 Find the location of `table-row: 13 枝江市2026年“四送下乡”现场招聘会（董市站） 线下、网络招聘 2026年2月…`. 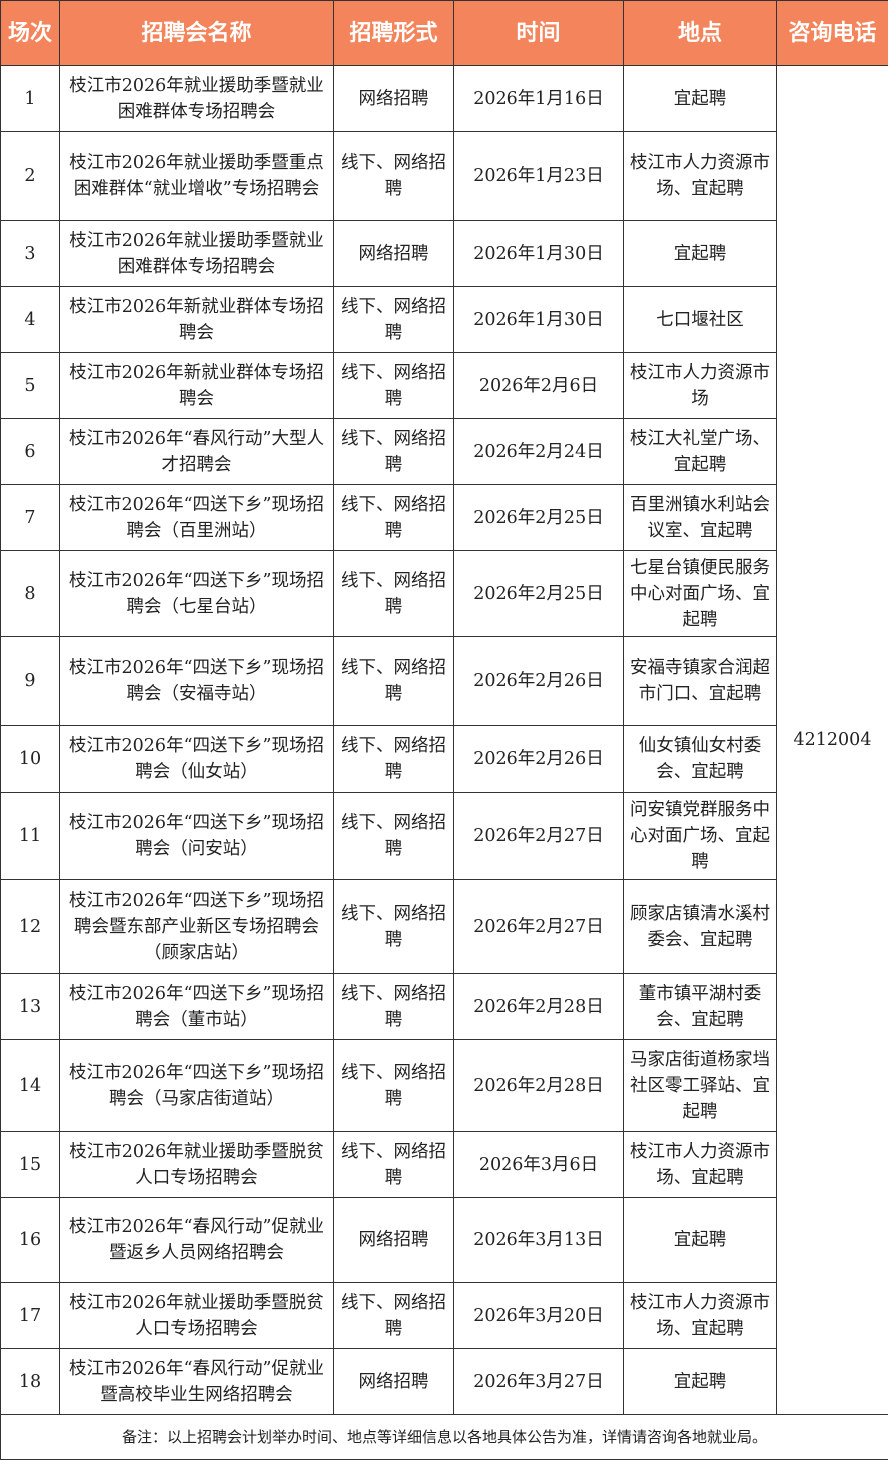

table-row: 13 枝江市2026年“四送下乡”现场招聘会（董市站） 线下、网络招聘 2026年2月… is located at coordinates (444, 1006).